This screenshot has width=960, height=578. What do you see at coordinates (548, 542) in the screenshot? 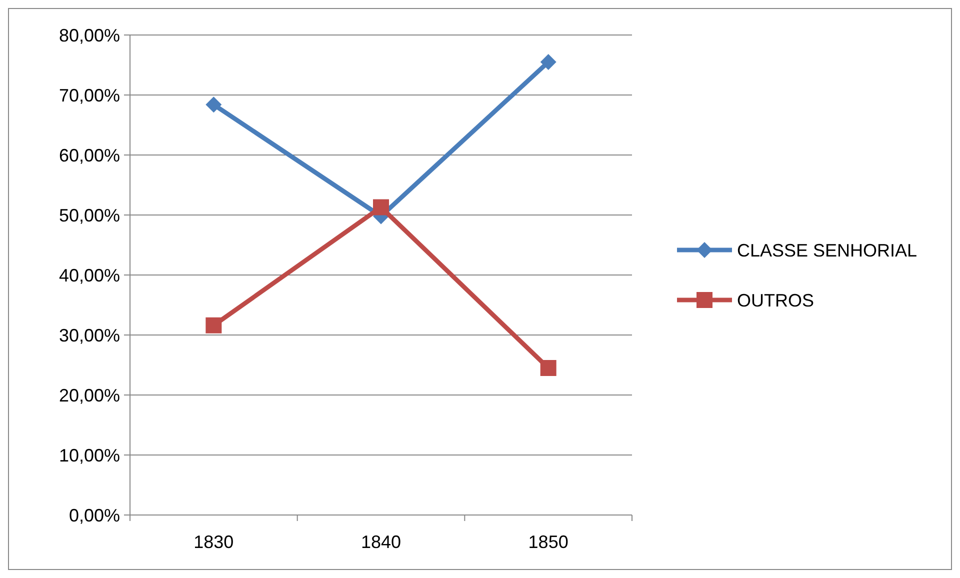
I see `x-tick-label: 1850` at bounding box center [548, 542].